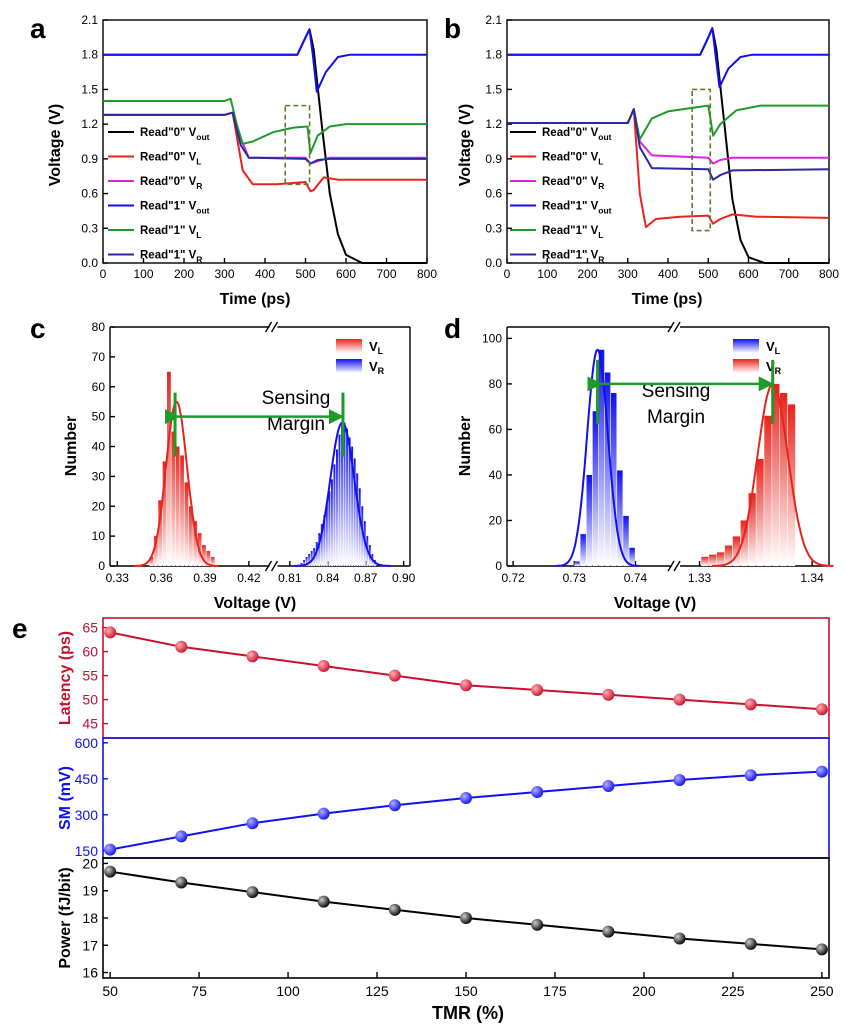 The height and width of the screenshot is (1030, 863). What do you see at coordinates (498, 566) in the screenshot?
I see `panel-d-ytick-label: 0` at bounding box center [498, 566].